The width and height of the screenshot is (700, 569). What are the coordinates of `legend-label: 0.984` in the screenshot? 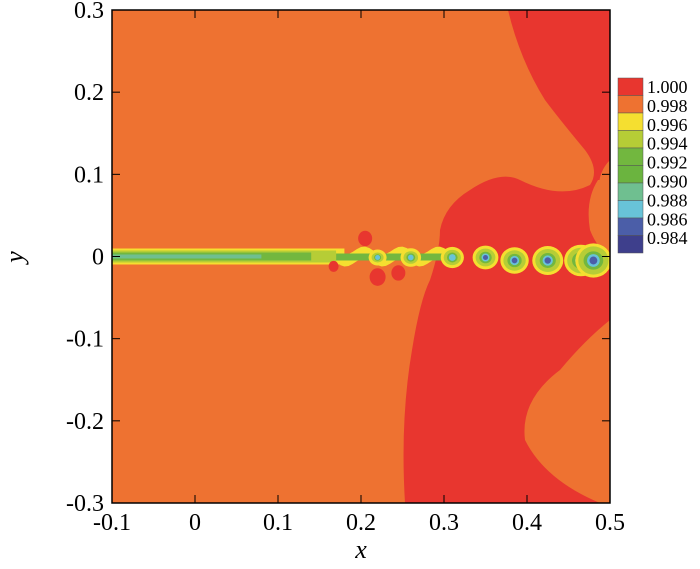 It's located at (667, 238).